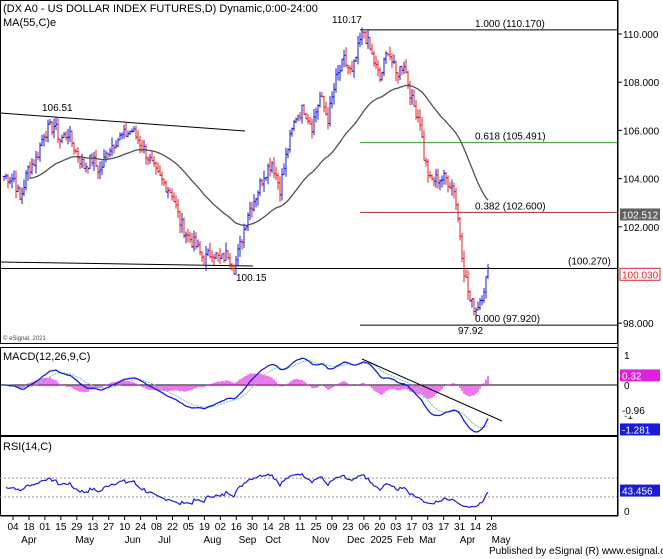 This screenshot has height=559, width=663. I want to click on fib-level-label: 0.000 (97.920), so click(507, 319).